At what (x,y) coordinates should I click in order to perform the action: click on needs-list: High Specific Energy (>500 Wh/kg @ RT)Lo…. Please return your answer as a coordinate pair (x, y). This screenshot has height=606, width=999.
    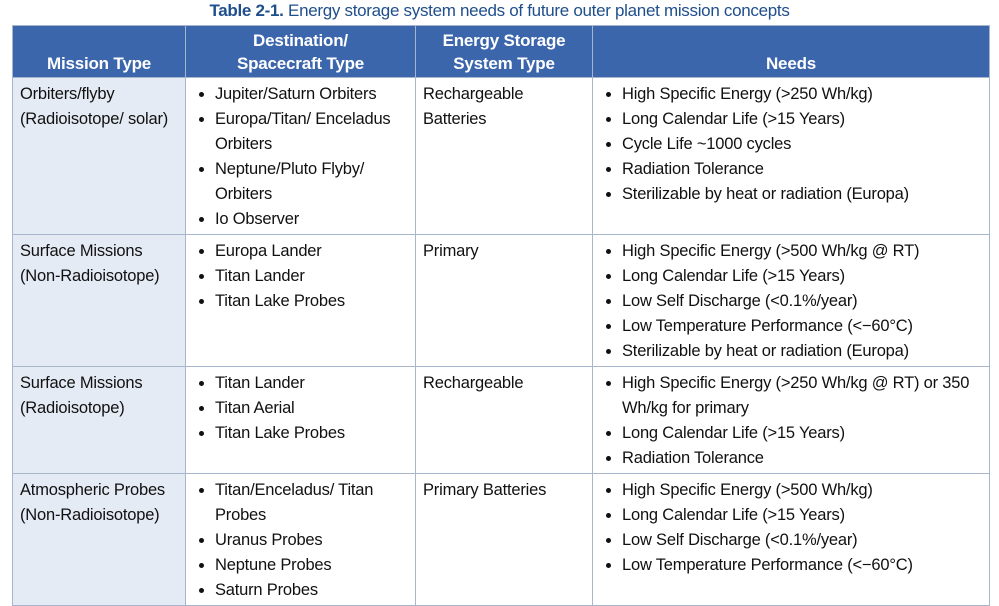
    Looking at the image, I should click on (791, 301).